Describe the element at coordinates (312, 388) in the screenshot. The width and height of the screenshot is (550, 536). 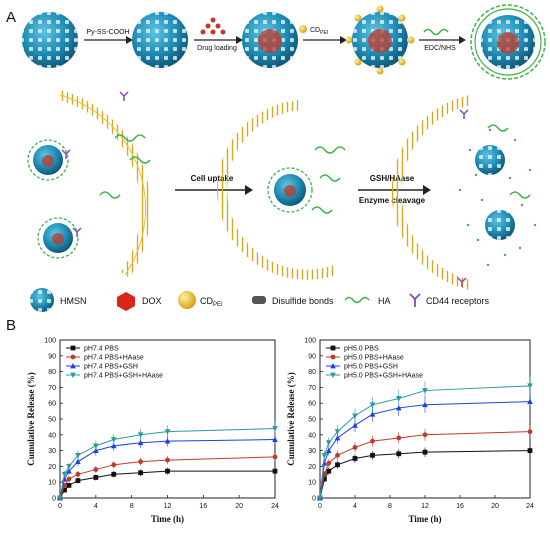
I see `y-tick-label: 70` at that location.